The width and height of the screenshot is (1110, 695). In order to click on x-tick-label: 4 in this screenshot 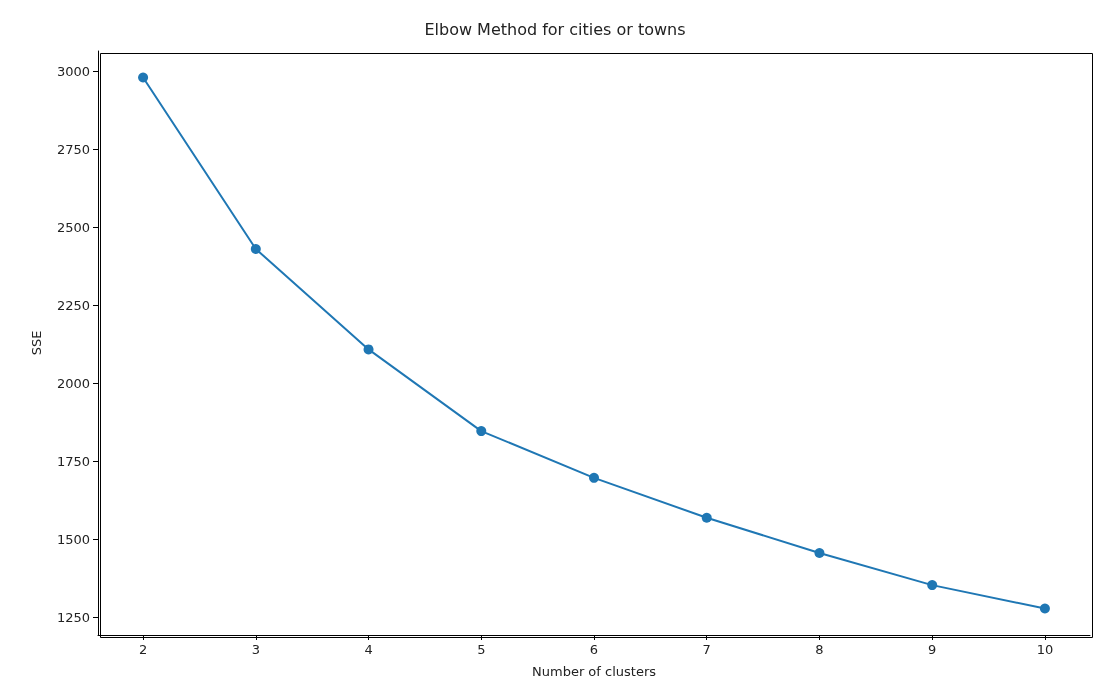, I will do `click(368, 649)`.